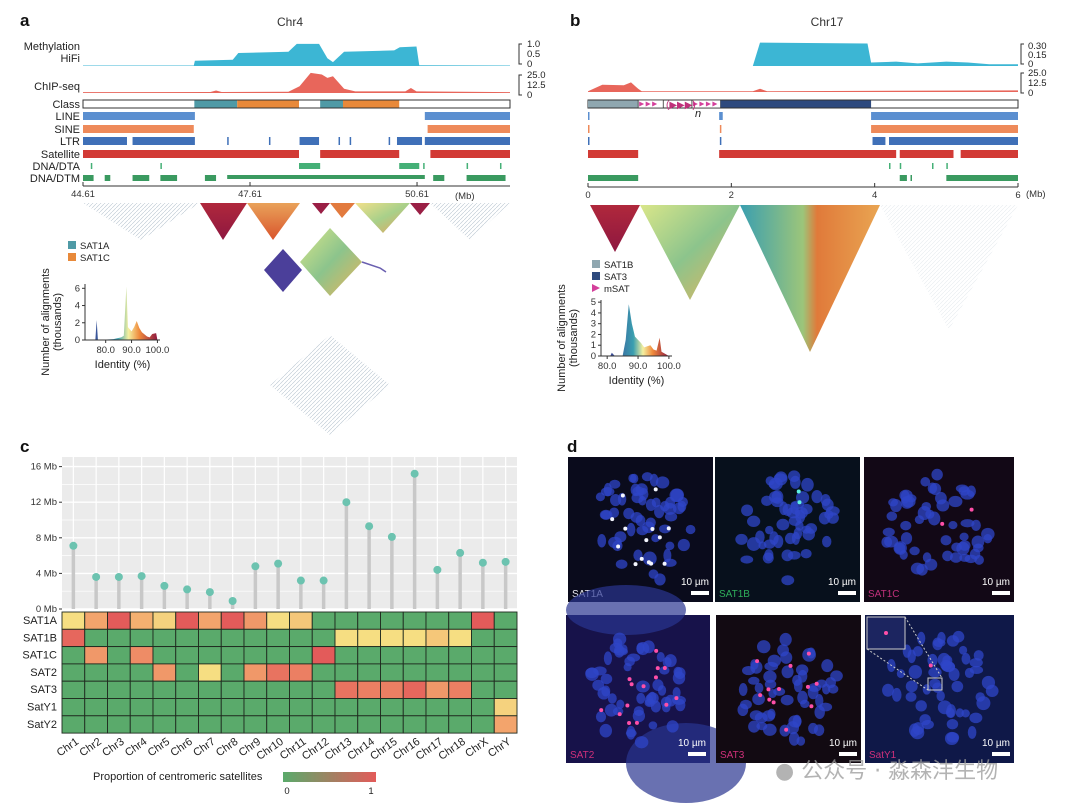 The image size is (1080, 807). Describe the element at coordinates (700, 593) in the screenshot. I see `scale-bar` at that location.